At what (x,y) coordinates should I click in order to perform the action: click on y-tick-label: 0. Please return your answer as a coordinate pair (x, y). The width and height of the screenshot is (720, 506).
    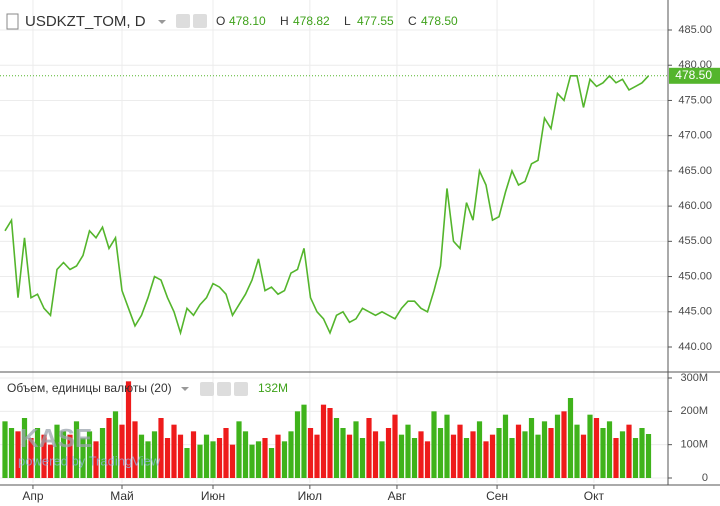
    Looking at the image, I should click on (705, 478).